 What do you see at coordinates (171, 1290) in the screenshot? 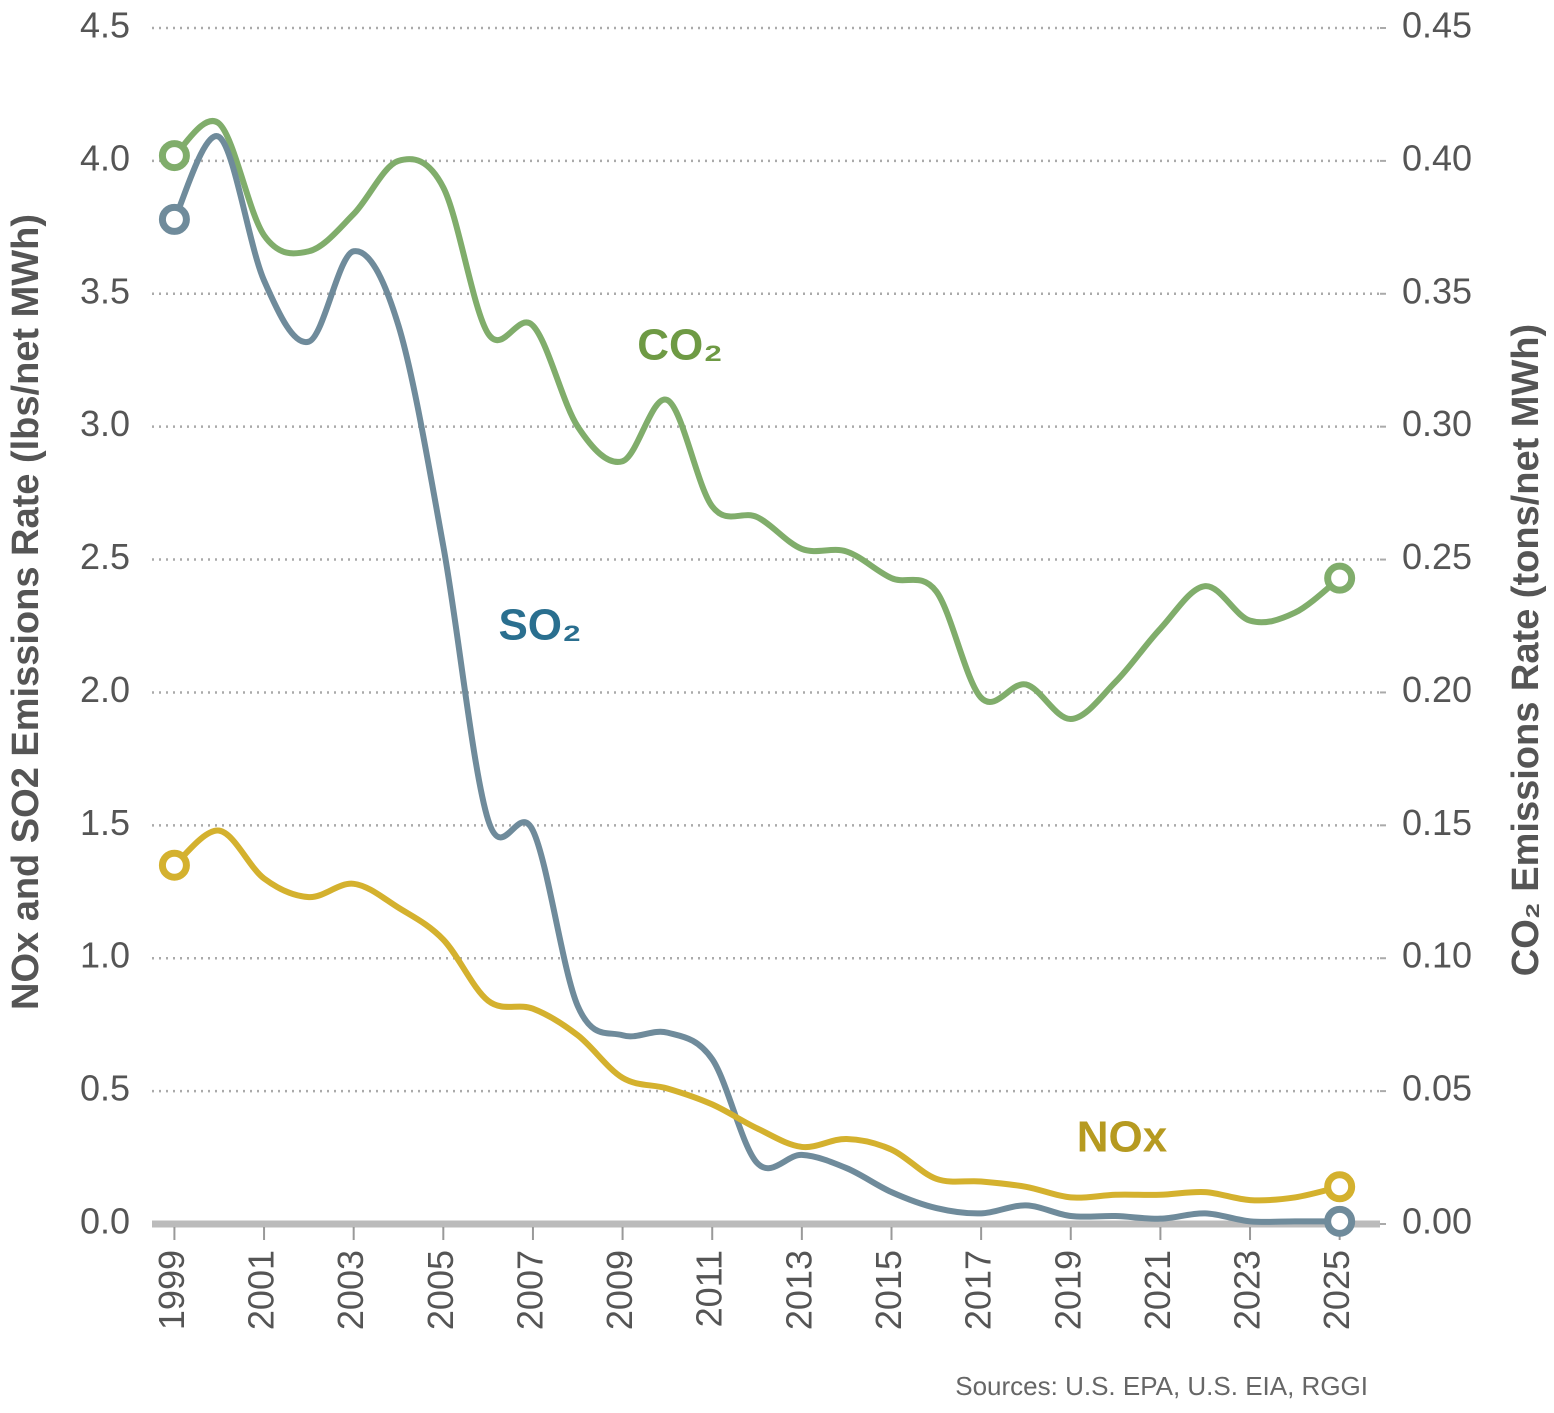
I see `x-tick-label: 1999` at bounding box center [171, 1290].